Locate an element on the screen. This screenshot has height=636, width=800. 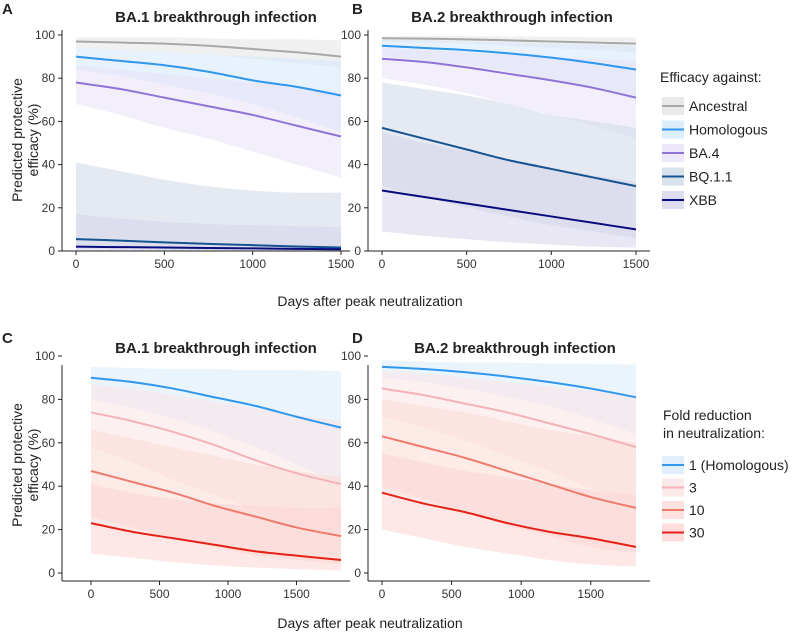
panel-c-x-tick-label: 0 is located at coordinates (91, 594).